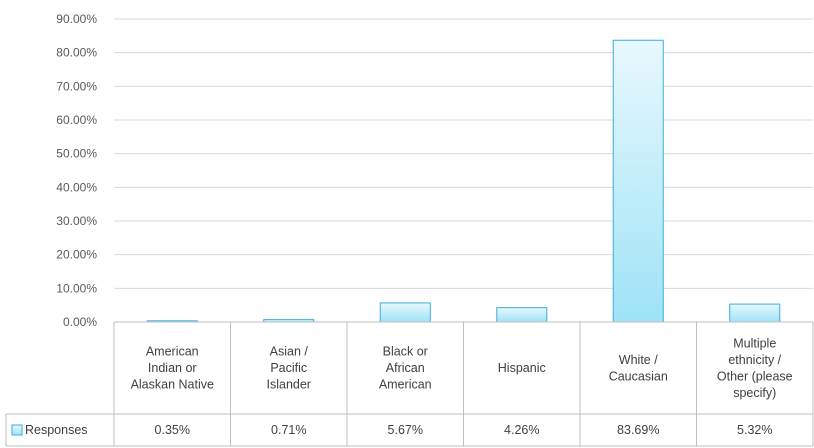 This screenshot has height=448, width=814. What do you see at coordinates (76, 187) in the screenshot?
I see `y-tick-label: 40.00%` at bounding box center [76, 187].